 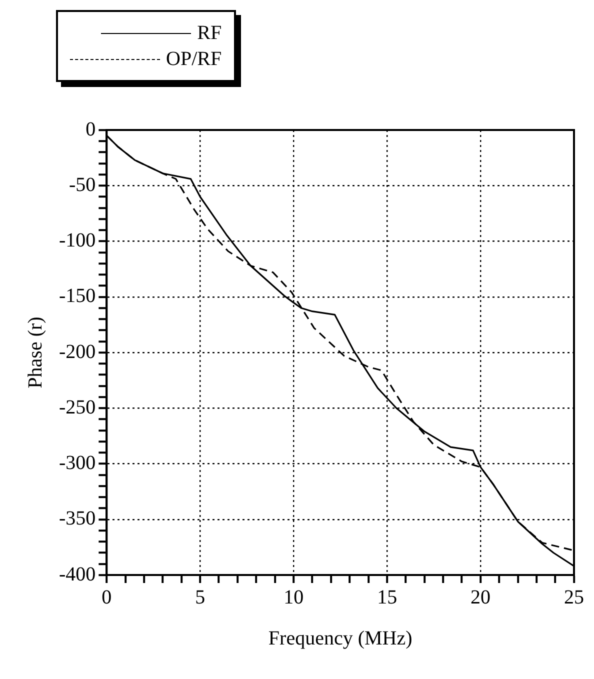 I want to click on y-tick-label: -400, so click(x=77, y=574).